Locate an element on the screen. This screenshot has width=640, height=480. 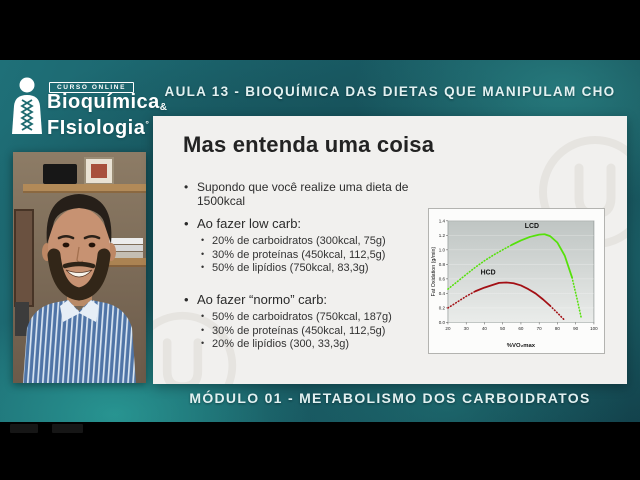
module-footer: MÓDULO 01 - METABOLISMO DOS CARBOIDRATOS is located at coordinates (390, 398).